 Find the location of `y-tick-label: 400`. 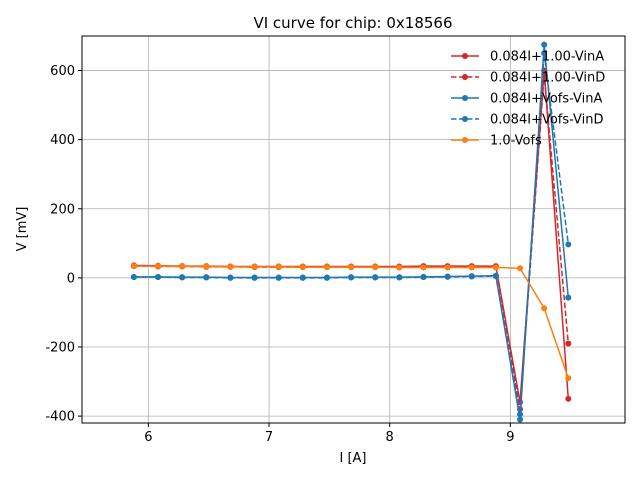

y-tick-label: 400 is located at coordinates (62, 140).